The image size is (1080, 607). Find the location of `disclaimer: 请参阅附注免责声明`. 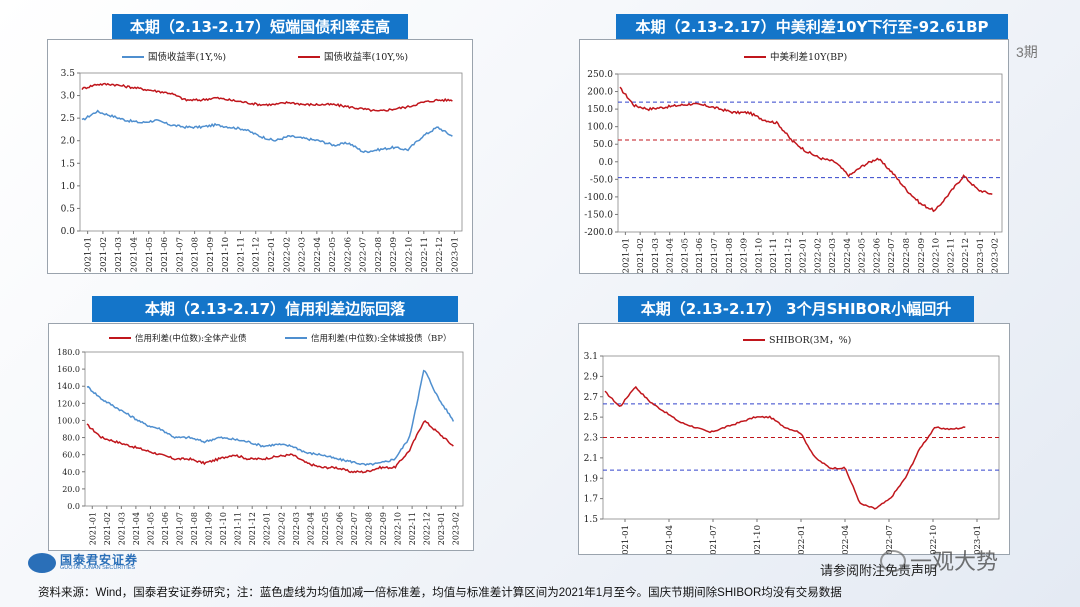

disclaimer: 请参阅附注免责声明 is located at coordinates (879, 570).